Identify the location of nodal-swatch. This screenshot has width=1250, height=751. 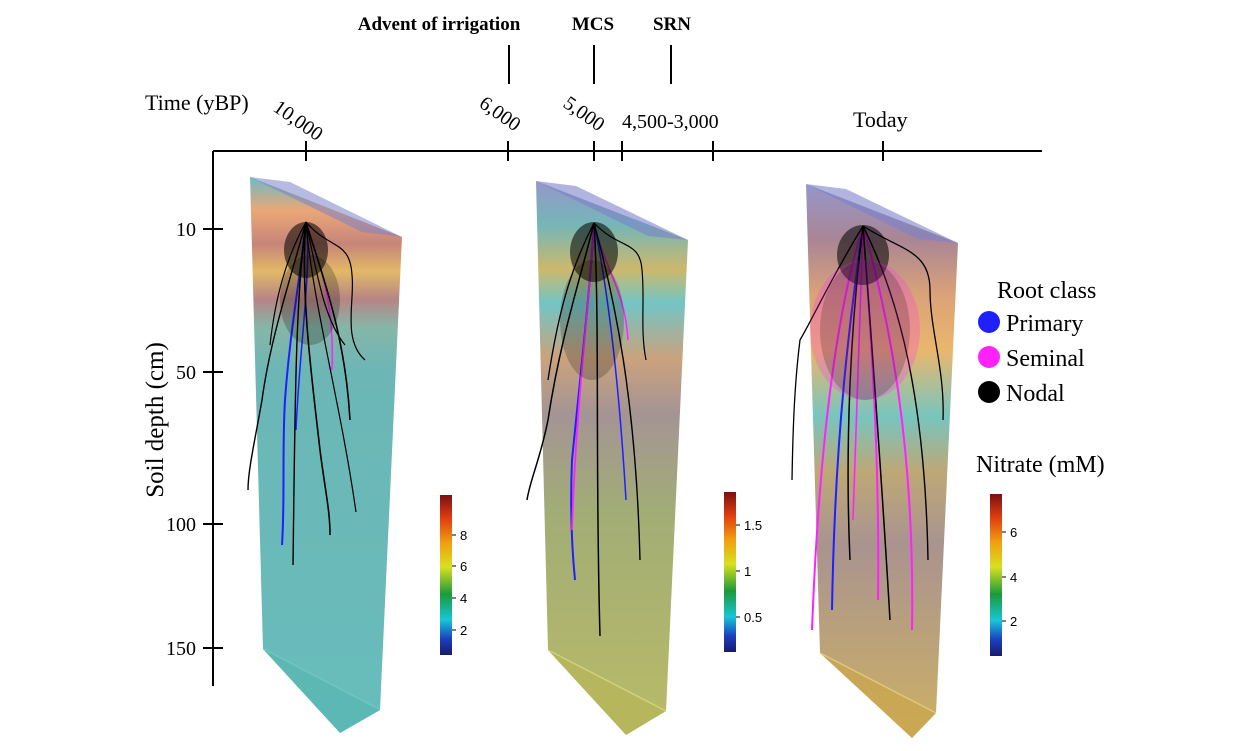
(989, 392).